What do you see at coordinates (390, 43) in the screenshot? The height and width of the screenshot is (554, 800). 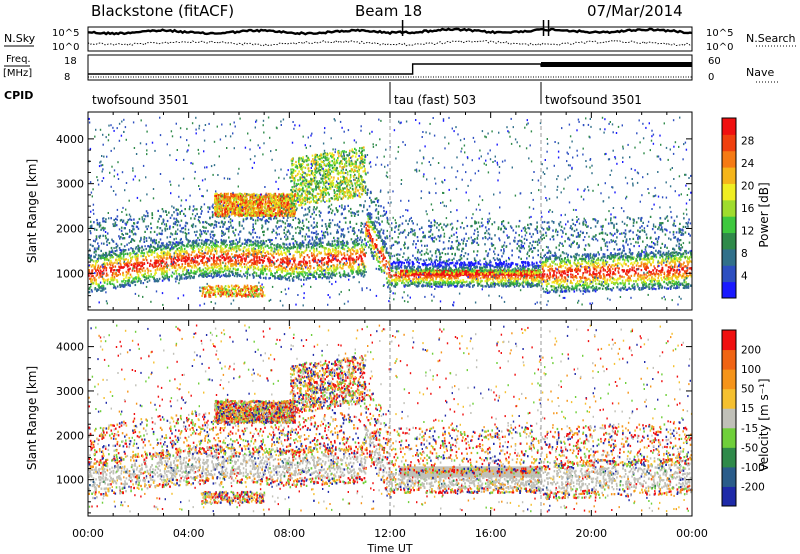 I see `nsearch-trace` at bounding box center [390, 43].